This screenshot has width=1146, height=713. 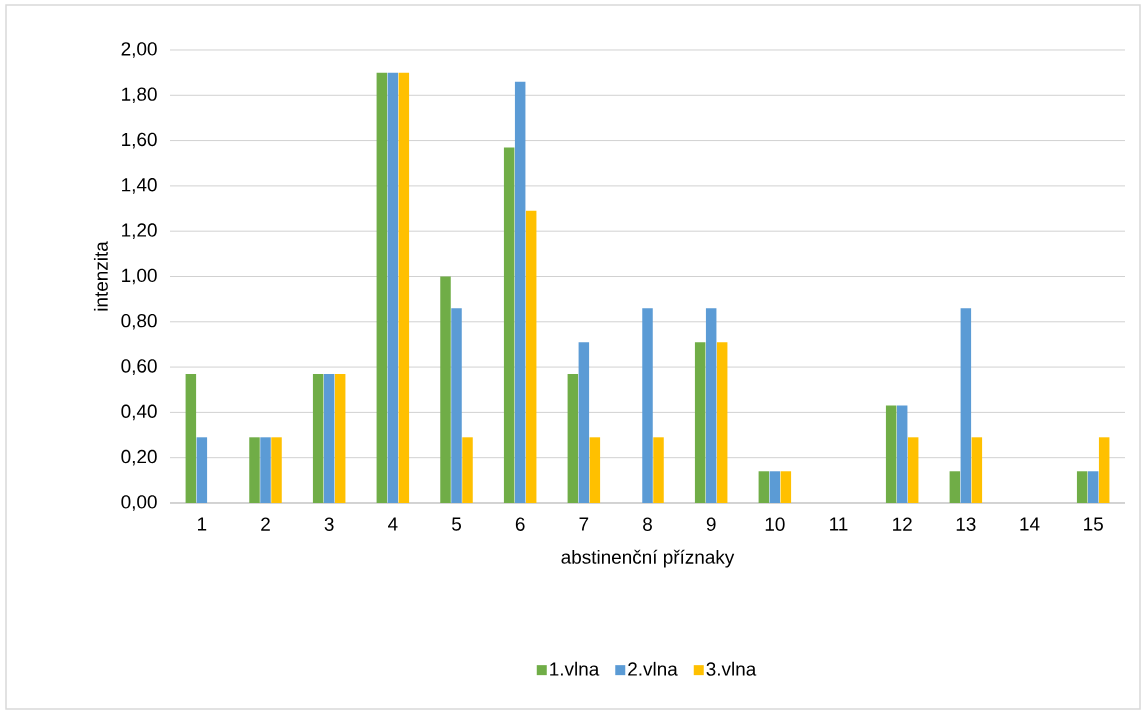 I want to click on x-tick-label: 3, so click(x=329, y=524).